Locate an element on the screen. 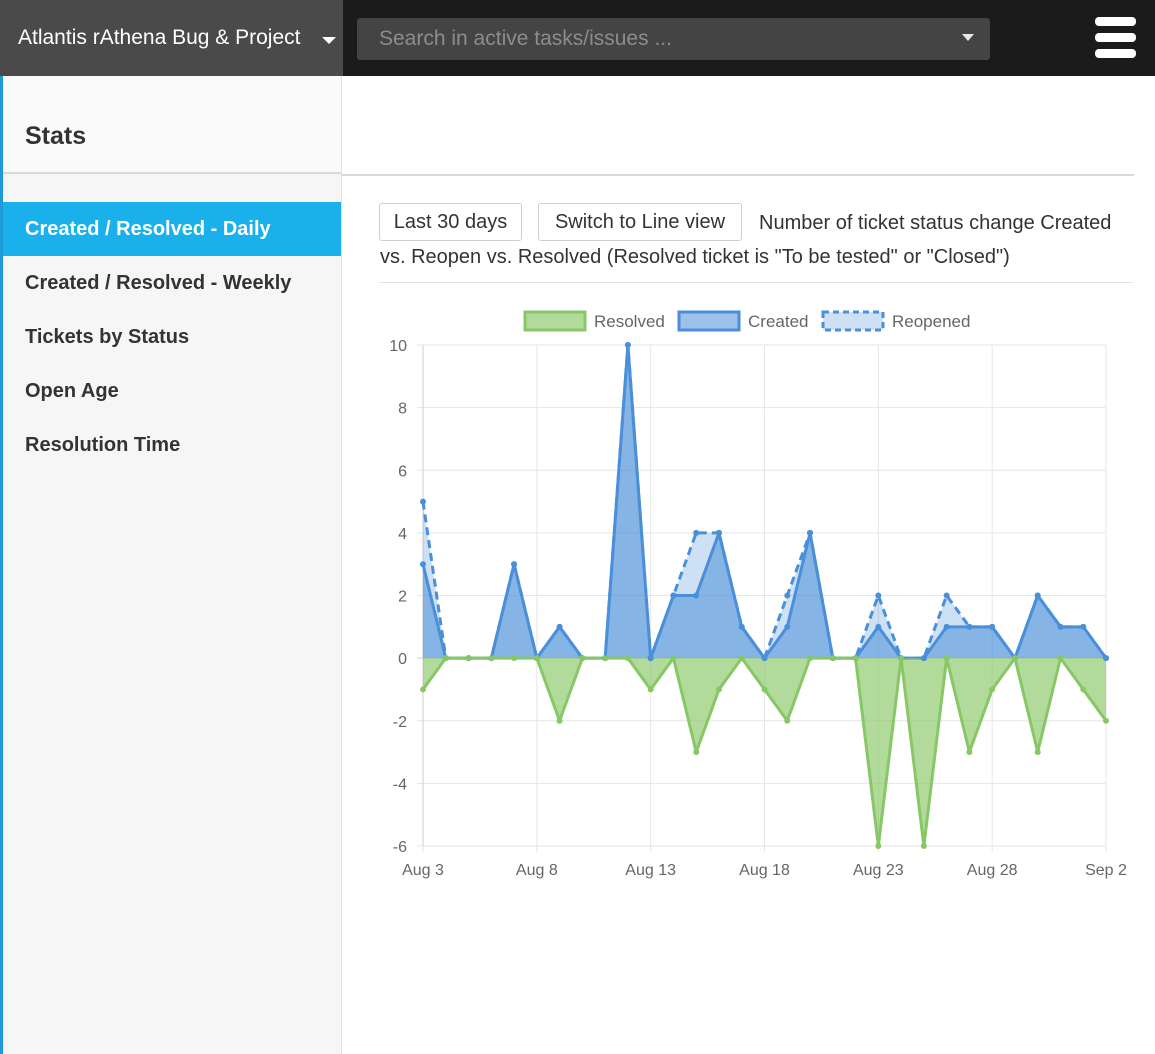 The height and width of the screenshot is (1054, 1155). legend-label-created: Created is located at coordinates (778, 321).